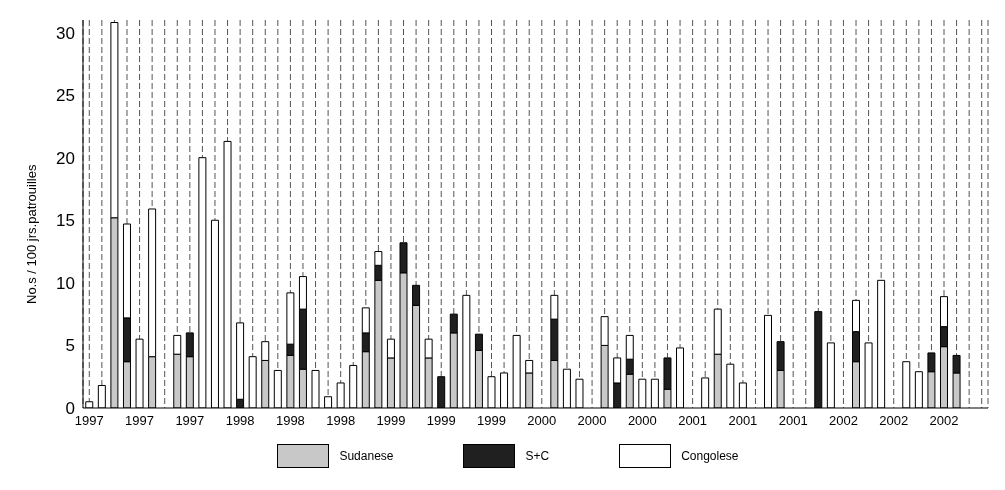  I want to click on legend-label: S+C, so click(537, 456).